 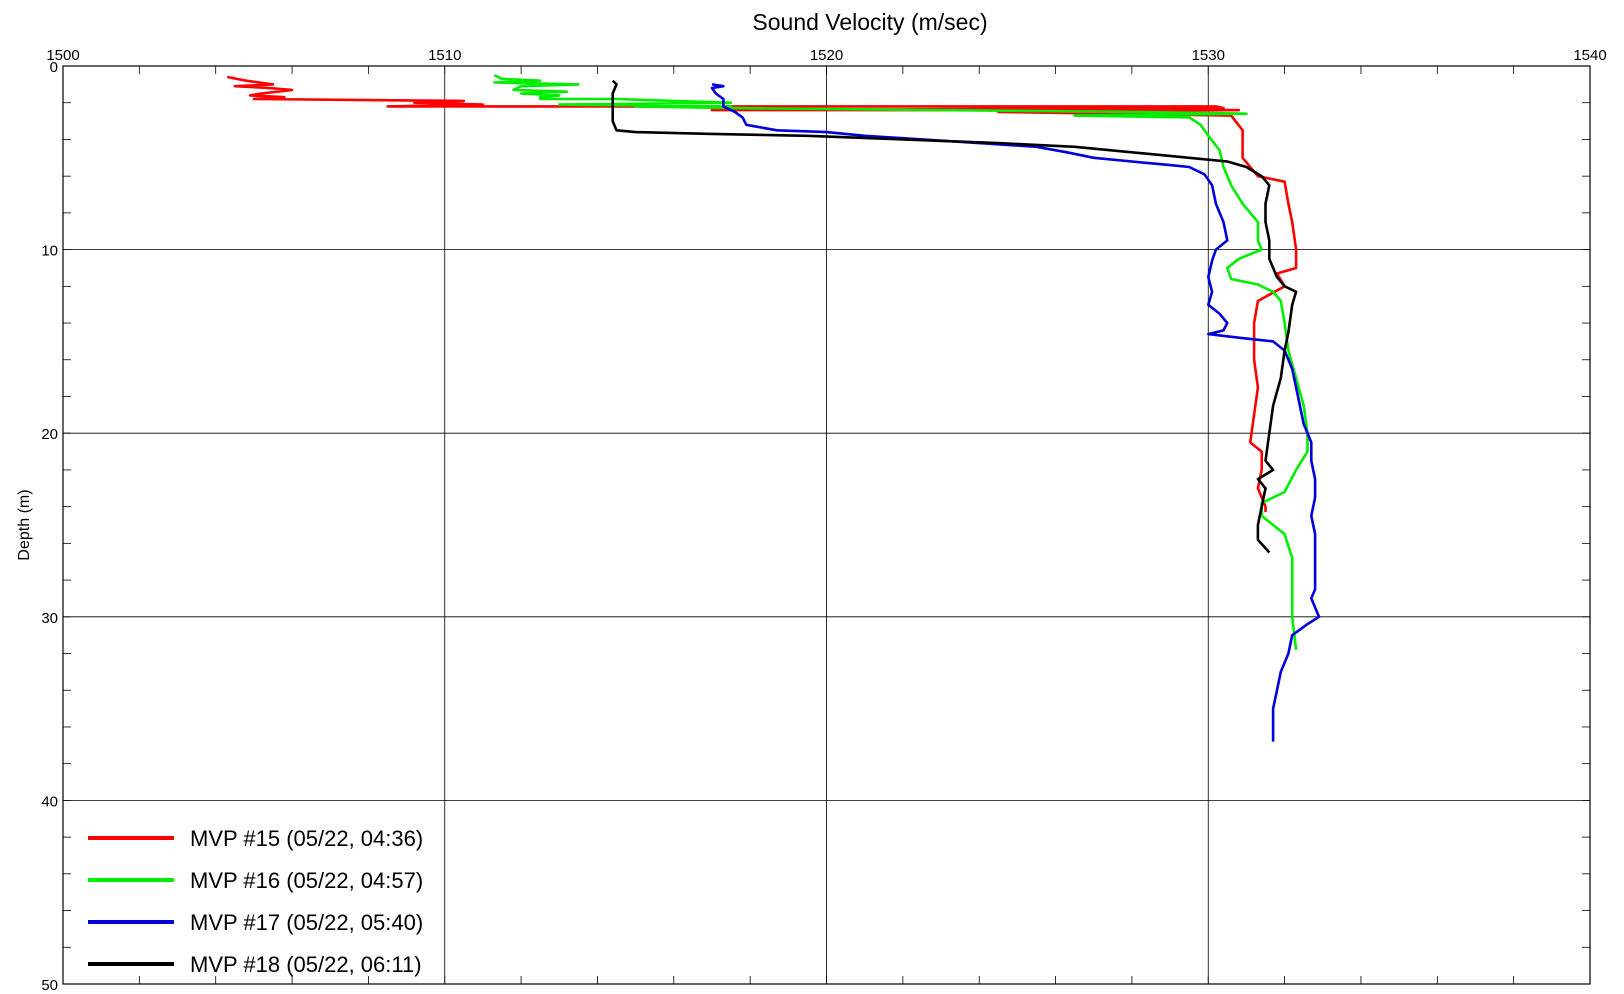 I want to click on x-tick-label: 1520, so click(x=826, y=55).